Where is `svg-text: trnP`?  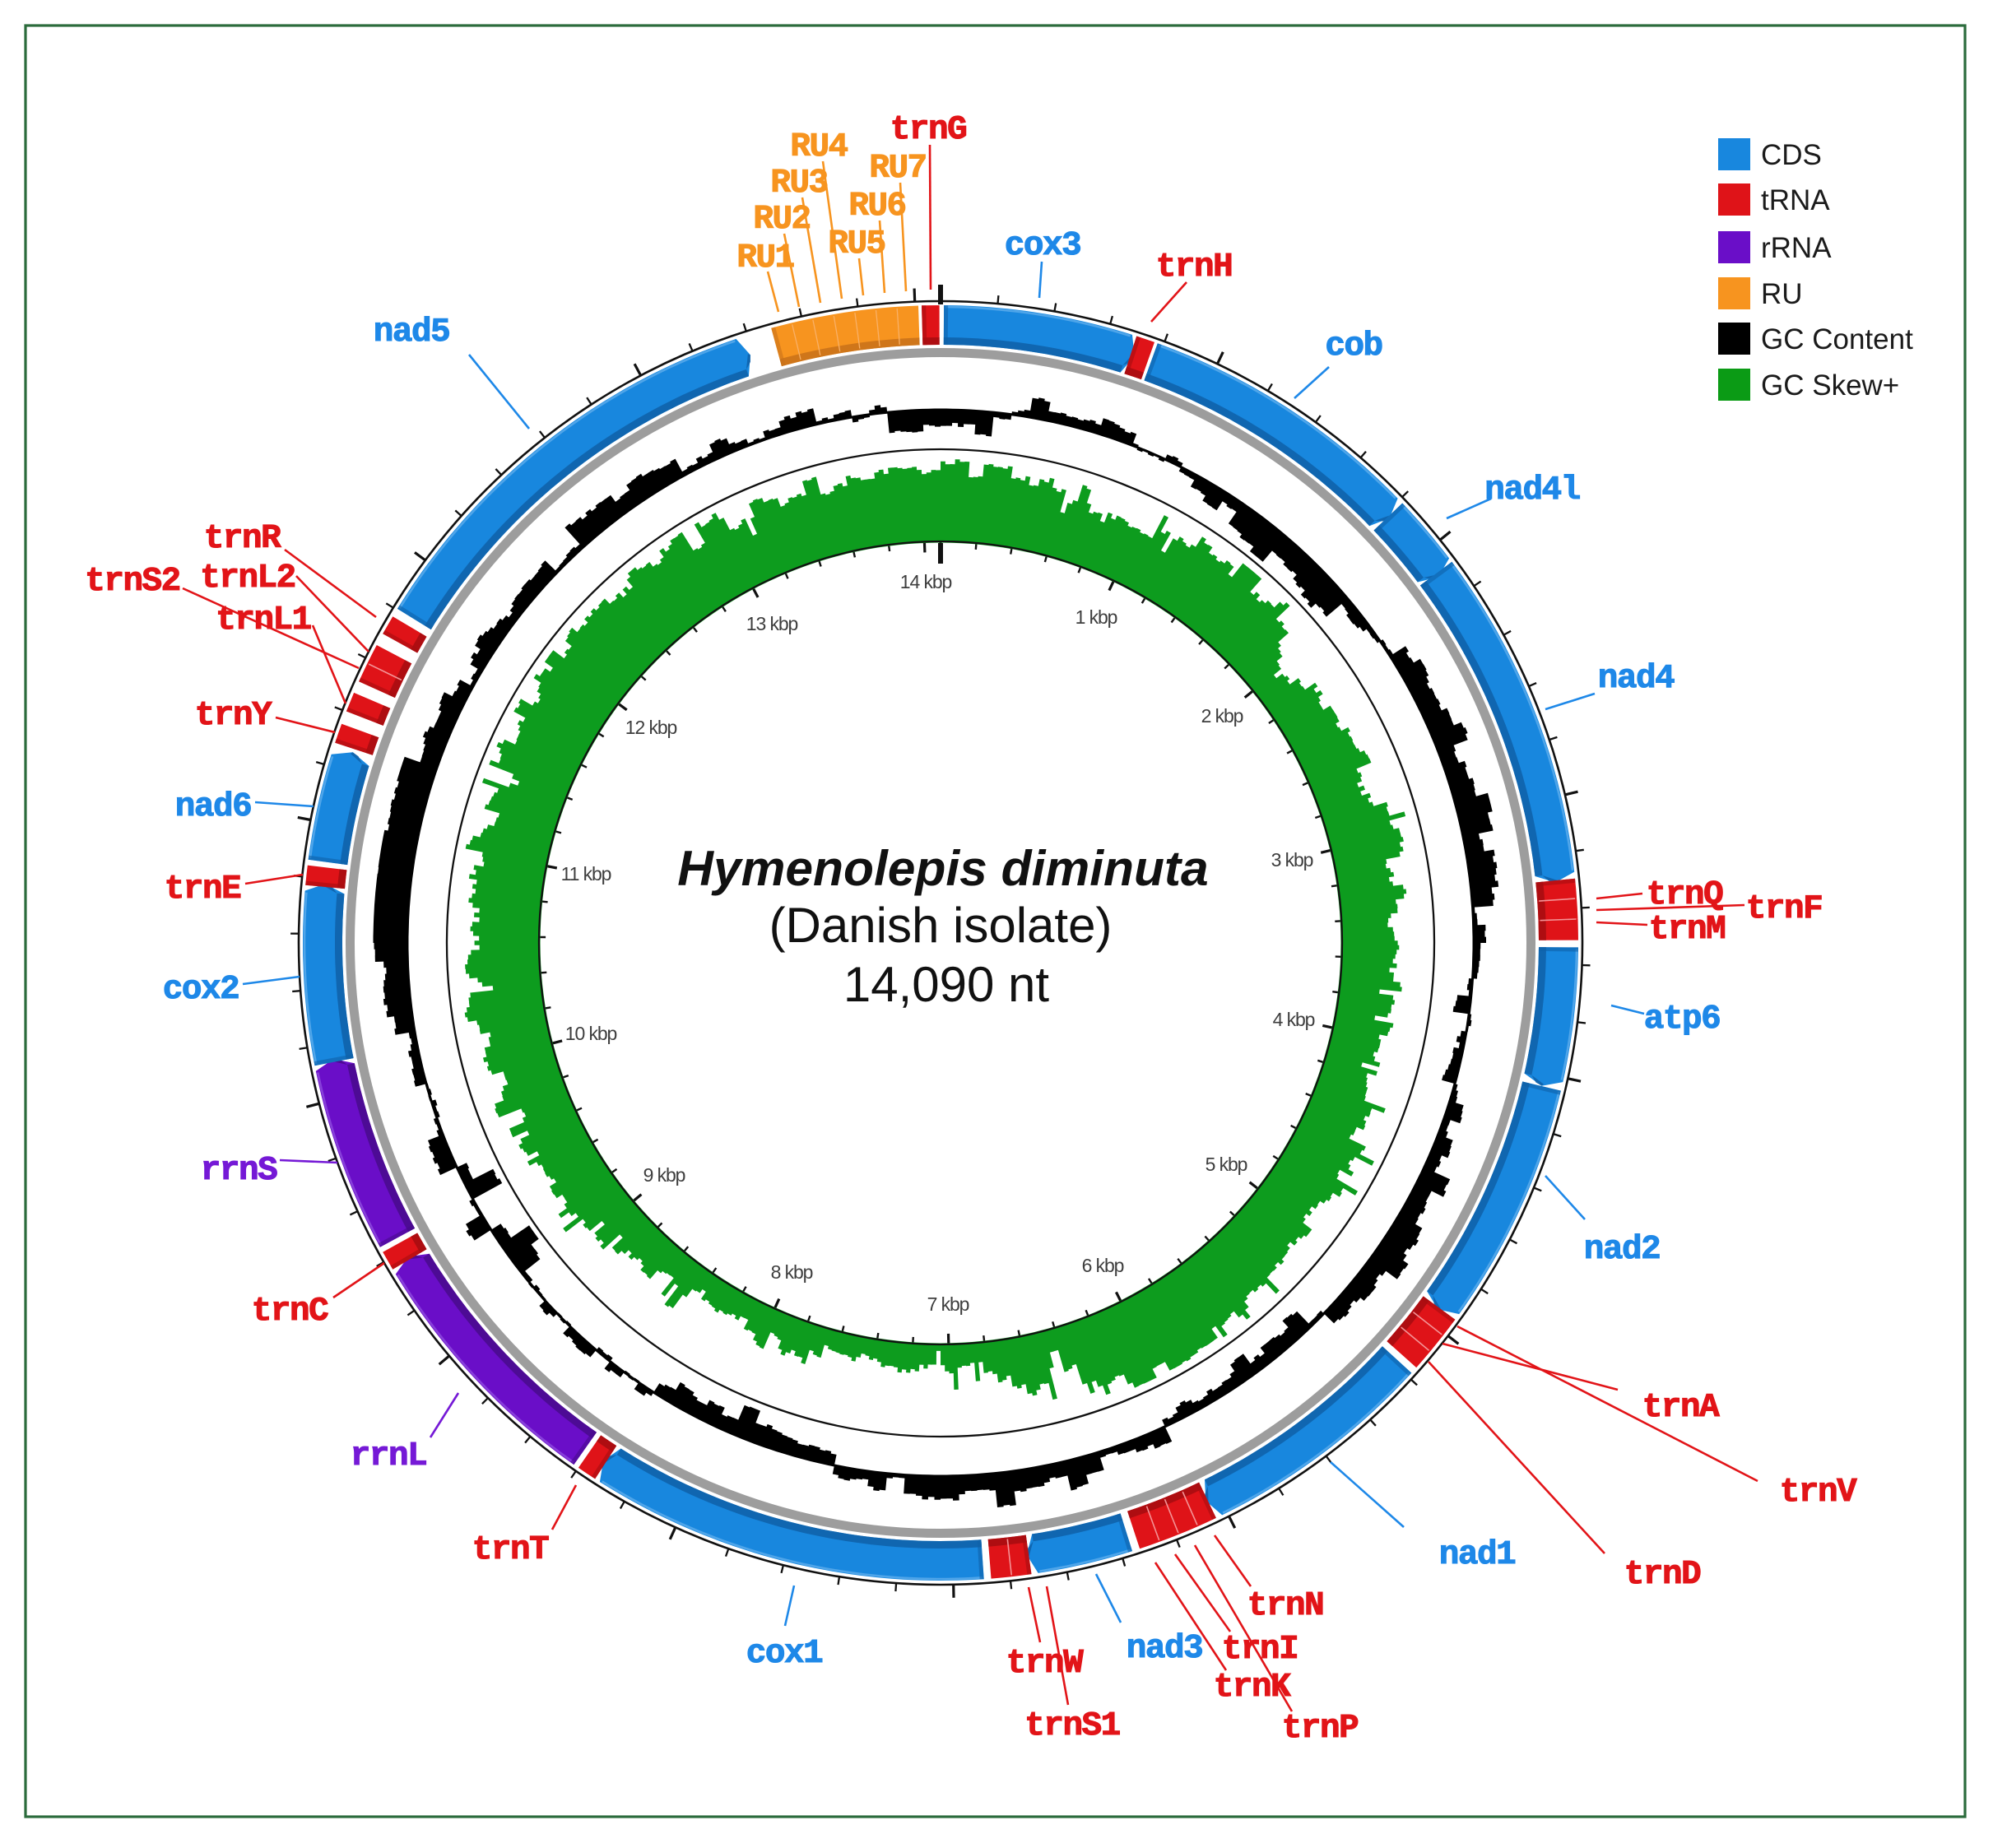
svg-text: trnP is located at coordinates (1320, 1729).